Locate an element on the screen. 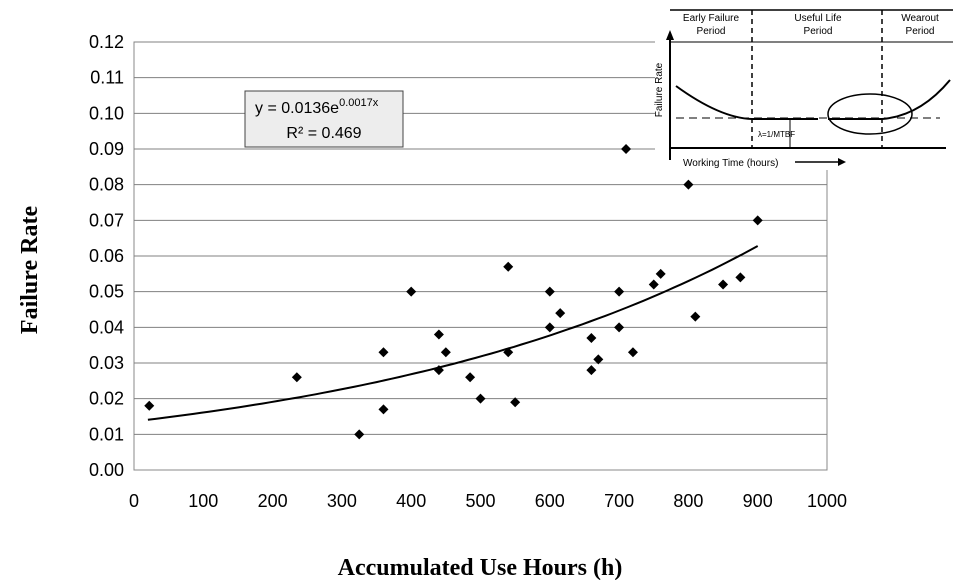 Image resolution: width=953 pixels, height=580 pixels. y-tick-label: 0.12 is located at coordinates (106, 42).